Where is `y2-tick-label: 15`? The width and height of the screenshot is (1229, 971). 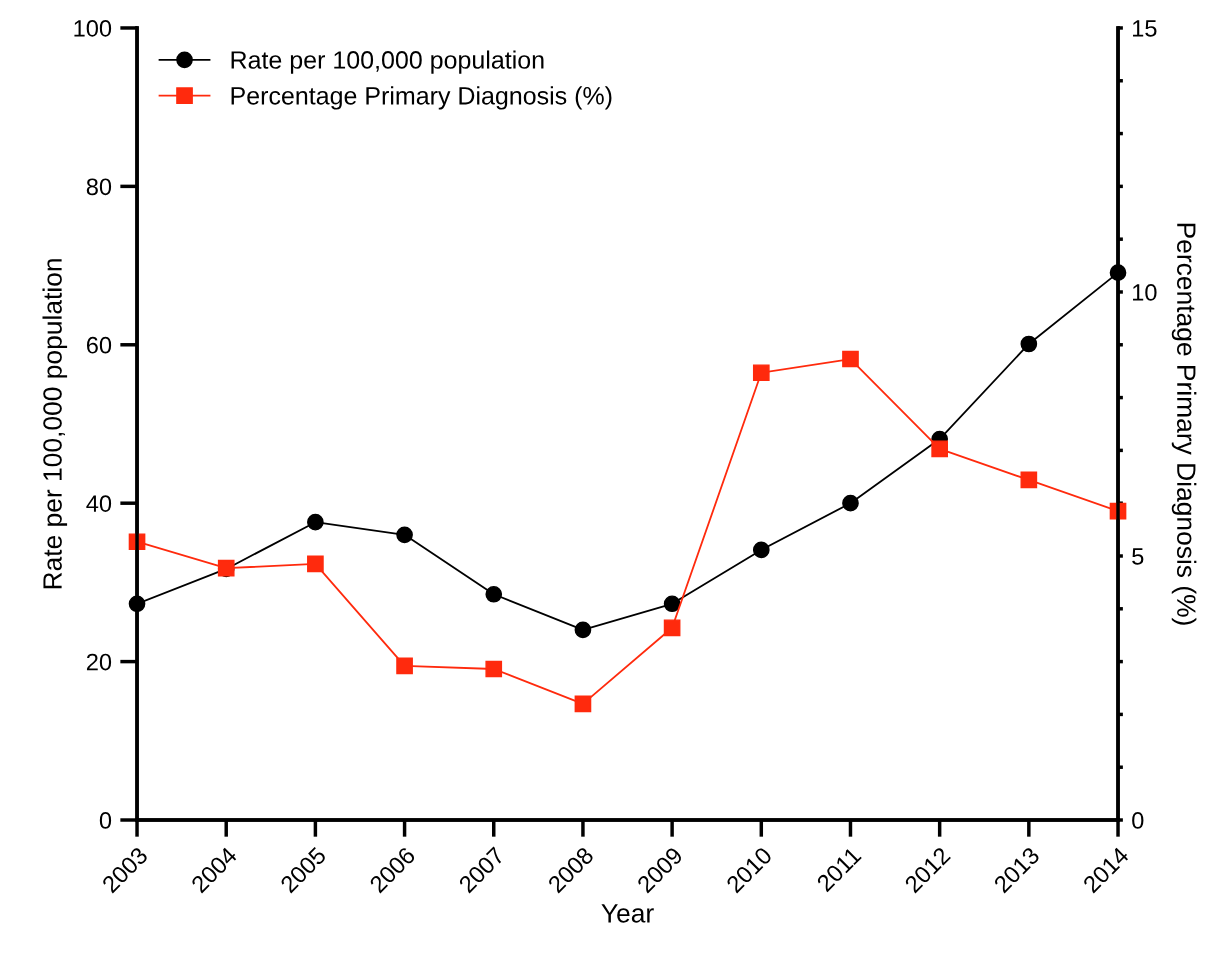 y2-tick-label: 15 is located at coordinates (1145, 28).